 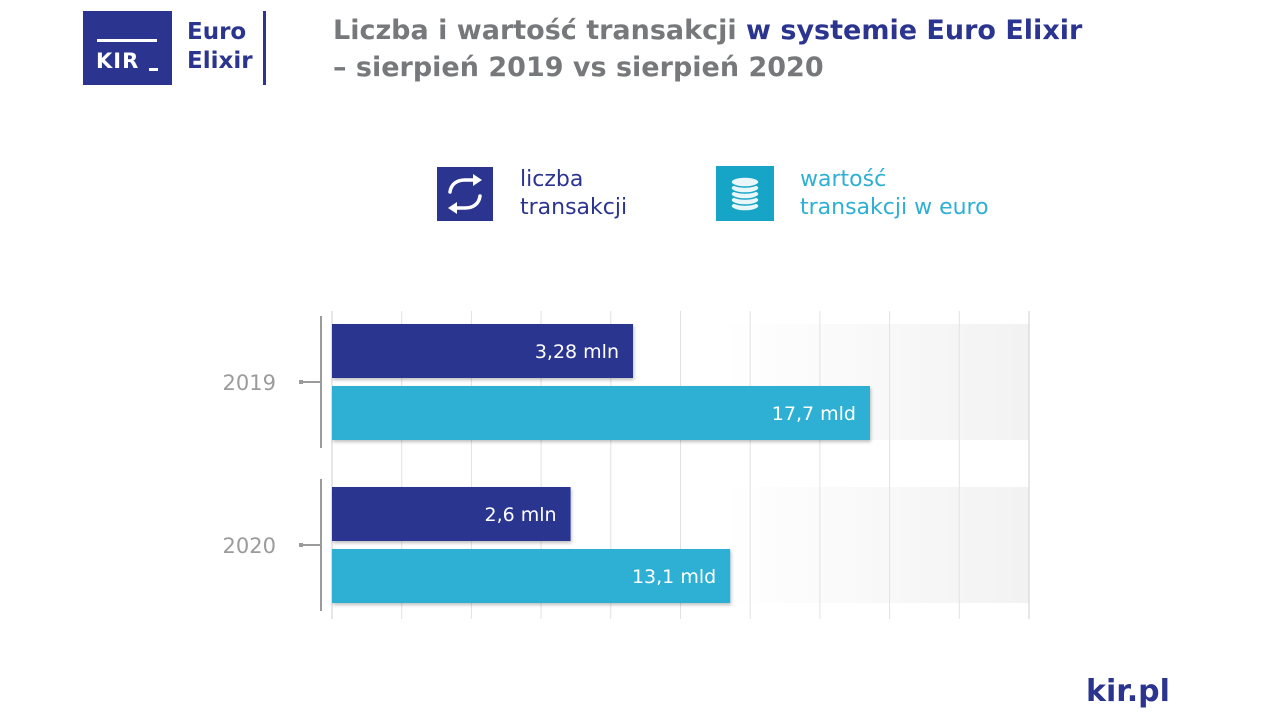 What do you see at coordinates (843, 179) in the screenshot?
I see `legend-value-line1: wartość` at bounding box center [843, 179].